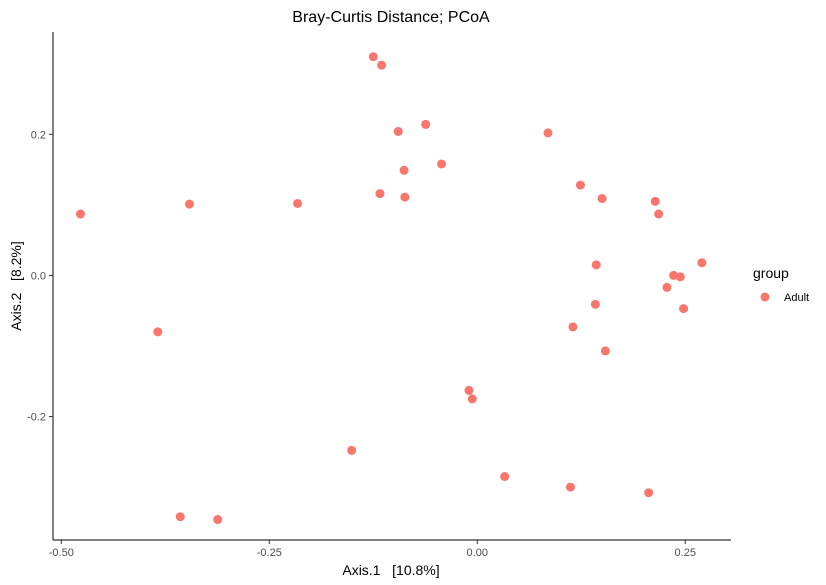 Image resolution: width=826 pixels, height=585 pixels. I want to click on legend-label-adult: Adult, so click(796, 298).